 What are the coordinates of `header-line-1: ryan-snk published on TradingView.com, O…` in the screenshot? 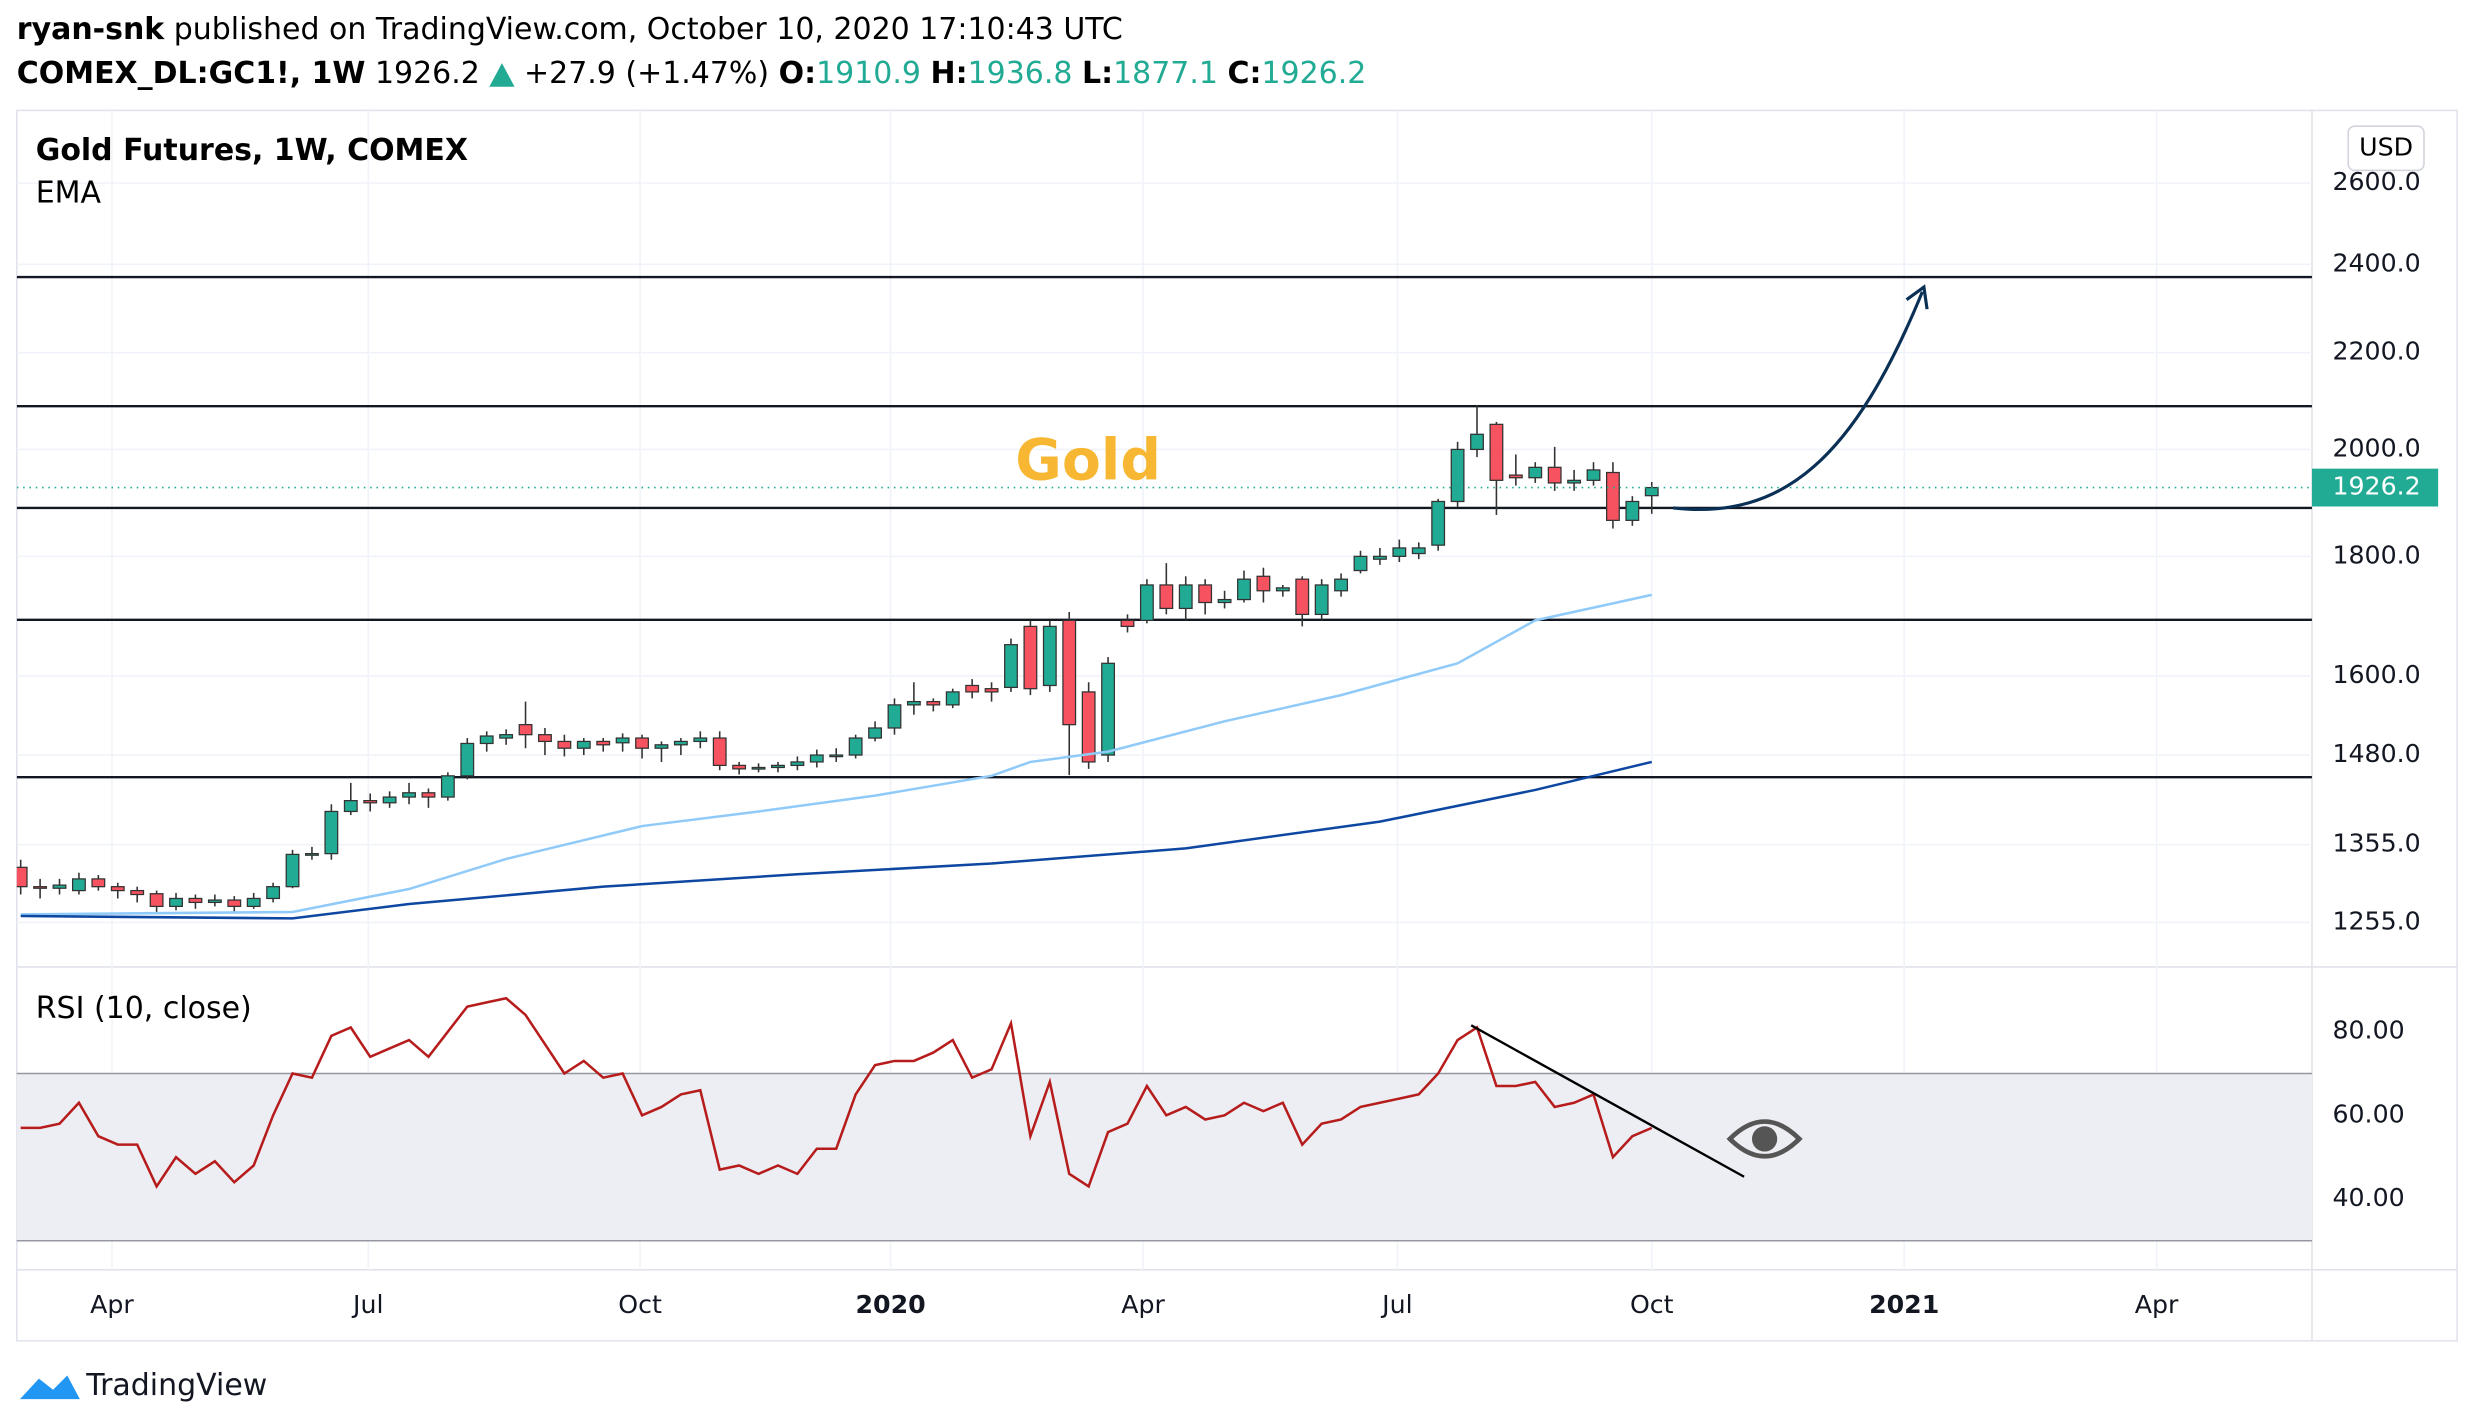 It's located at (570, 28).